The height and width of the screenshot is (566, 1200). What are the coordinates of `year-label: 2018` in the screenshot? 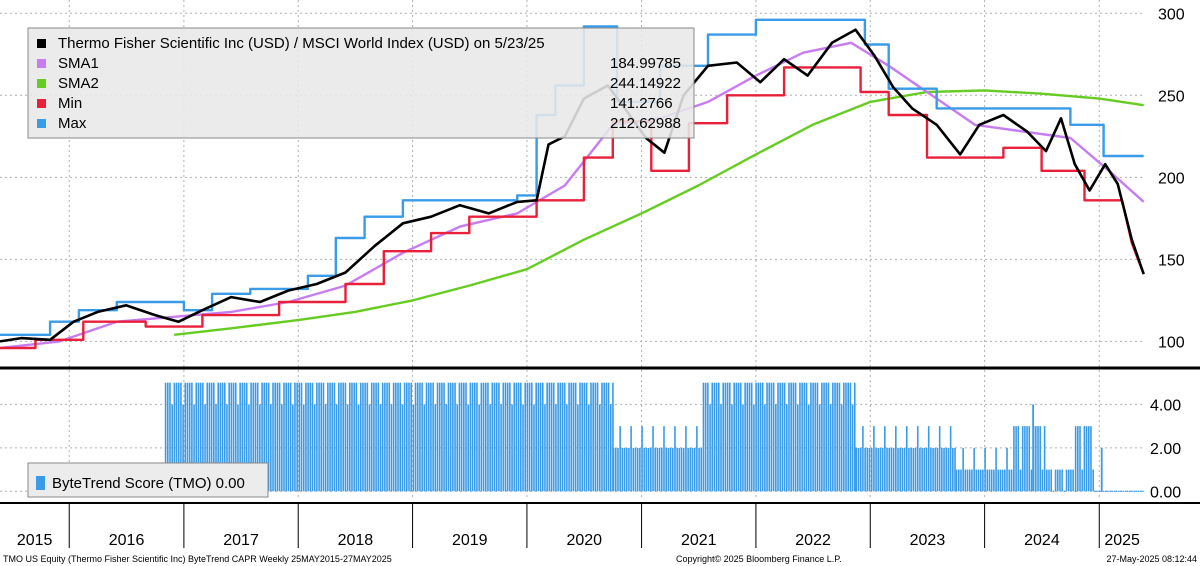 It's located at (356, 540).